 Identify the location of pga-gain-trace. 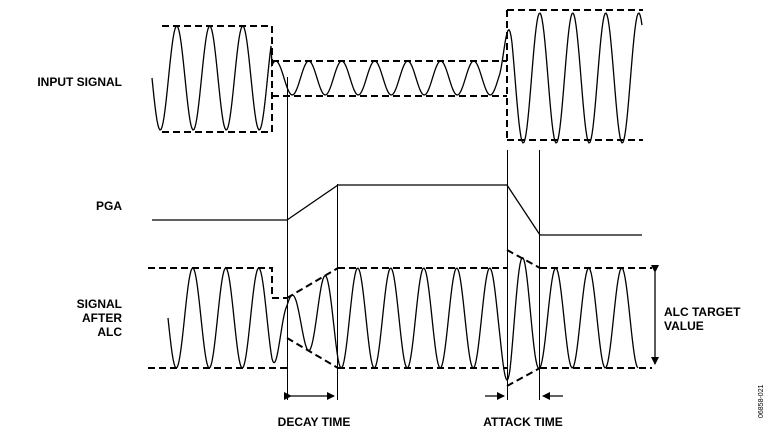
(397, 210).